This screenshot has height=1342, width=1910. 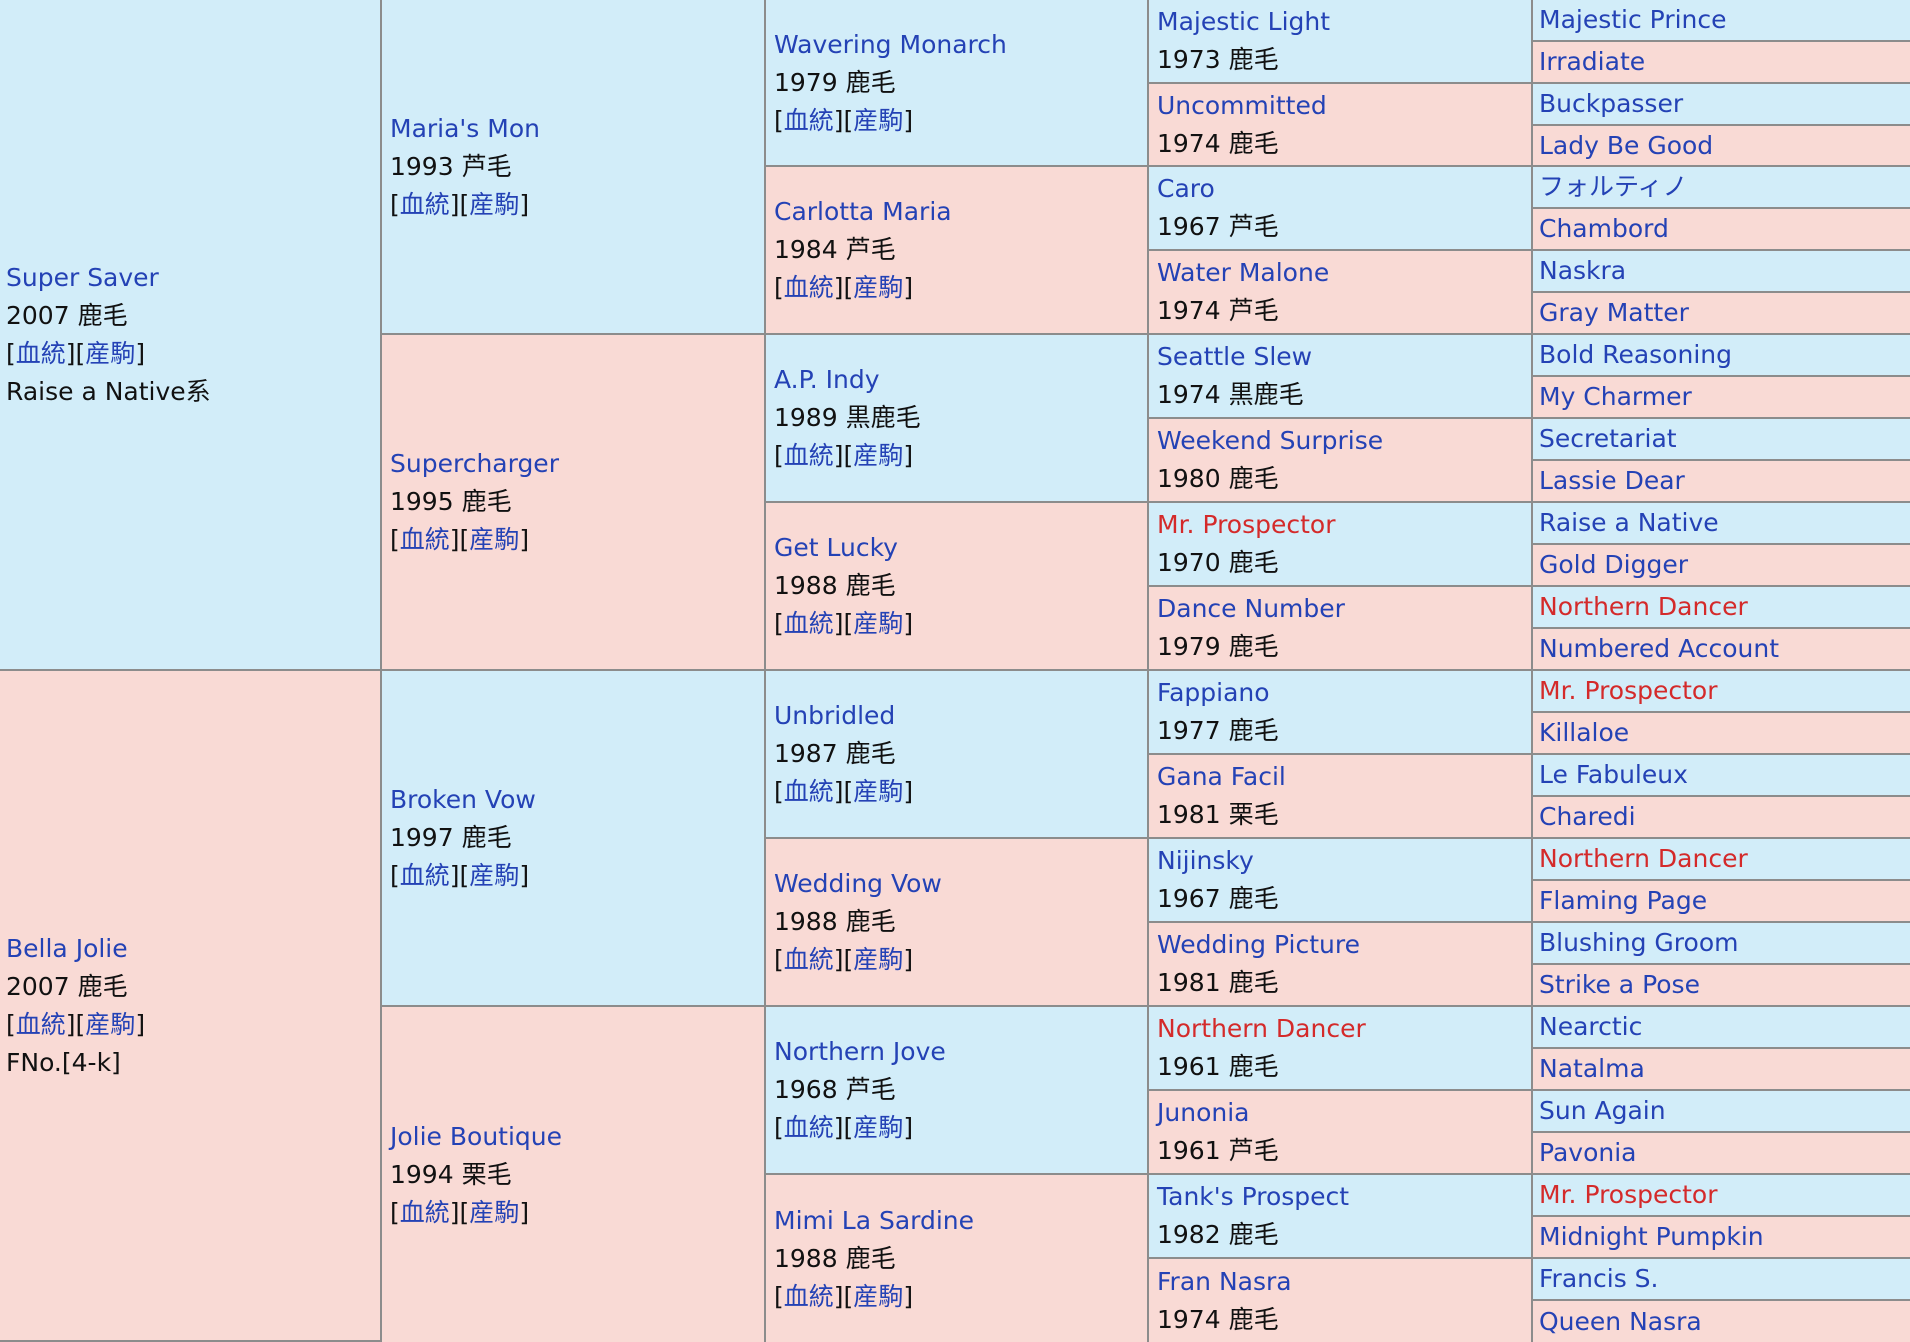 I want to click on dam-progeny-link: 産駒, so click(x=110, y=1024).